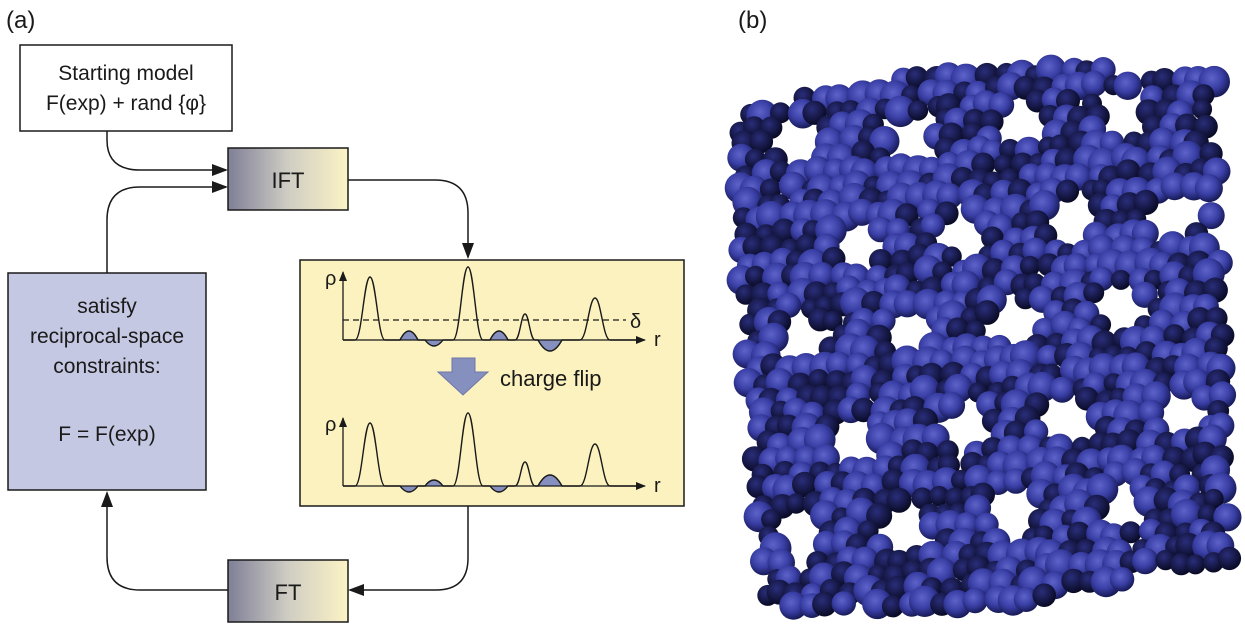 This screenshot has height=633, width=1245. I want to click on ift-box: IFT, so click(288, 179).